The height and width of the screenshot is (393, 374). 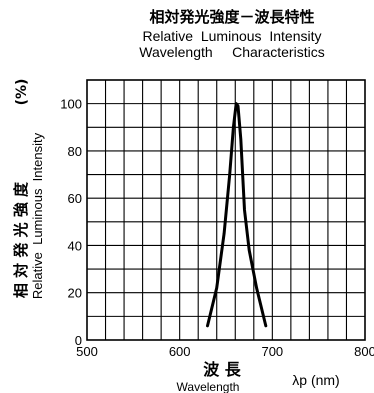 What do you see at coordinates (237, 215) in the screenshot?
I see `series-line` at bounding box center [237, 215].